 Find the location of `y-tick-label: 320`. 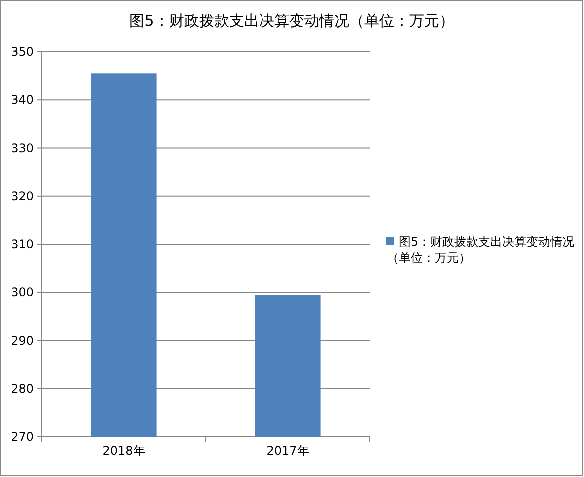

y-tick-label: 320 is located at coordinates (22, 196).